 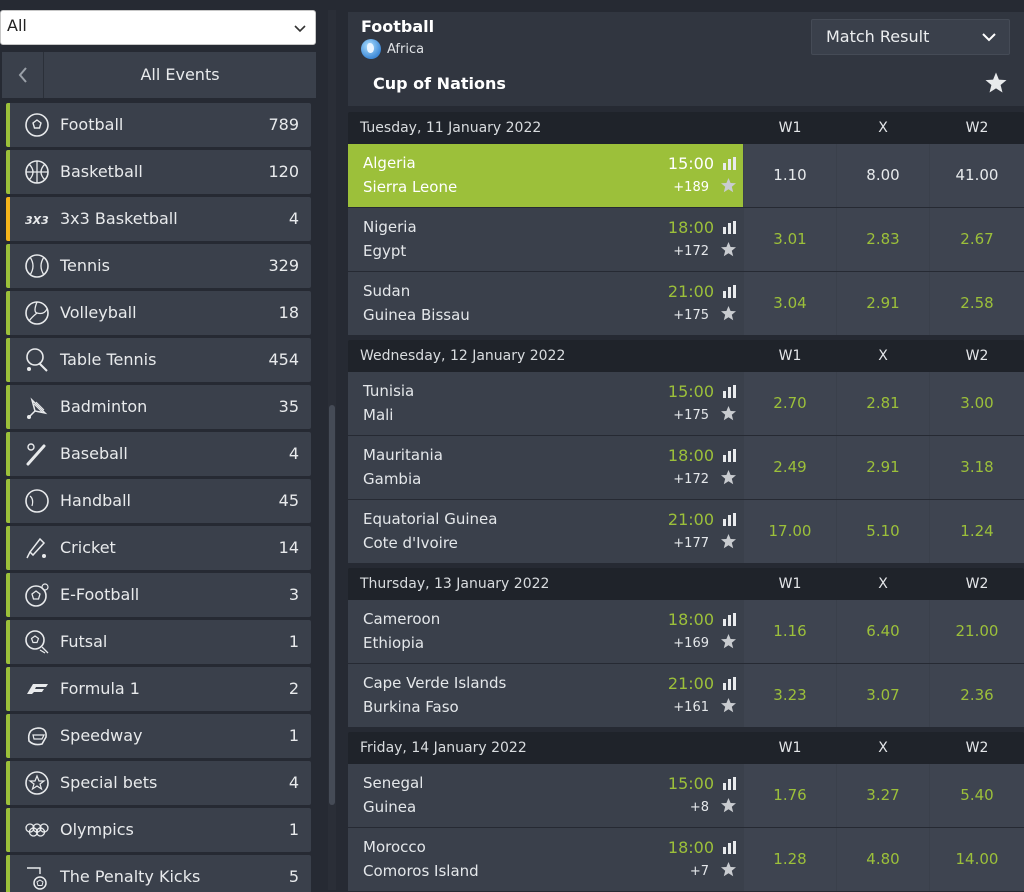 What do you see at coordinates (977, 795) in the screenshot?
I see `odd-w2-button: 5.40` at bounding box center [977, 795].